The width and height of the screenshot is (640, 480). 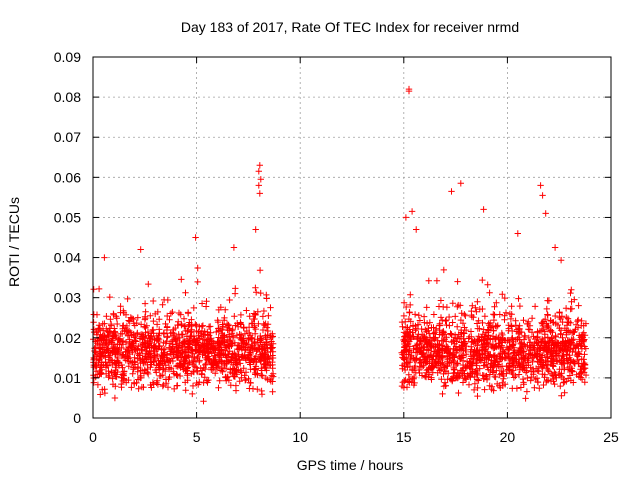 I want to click on y-tick-label: 0.04, so click(x=67, y=258).